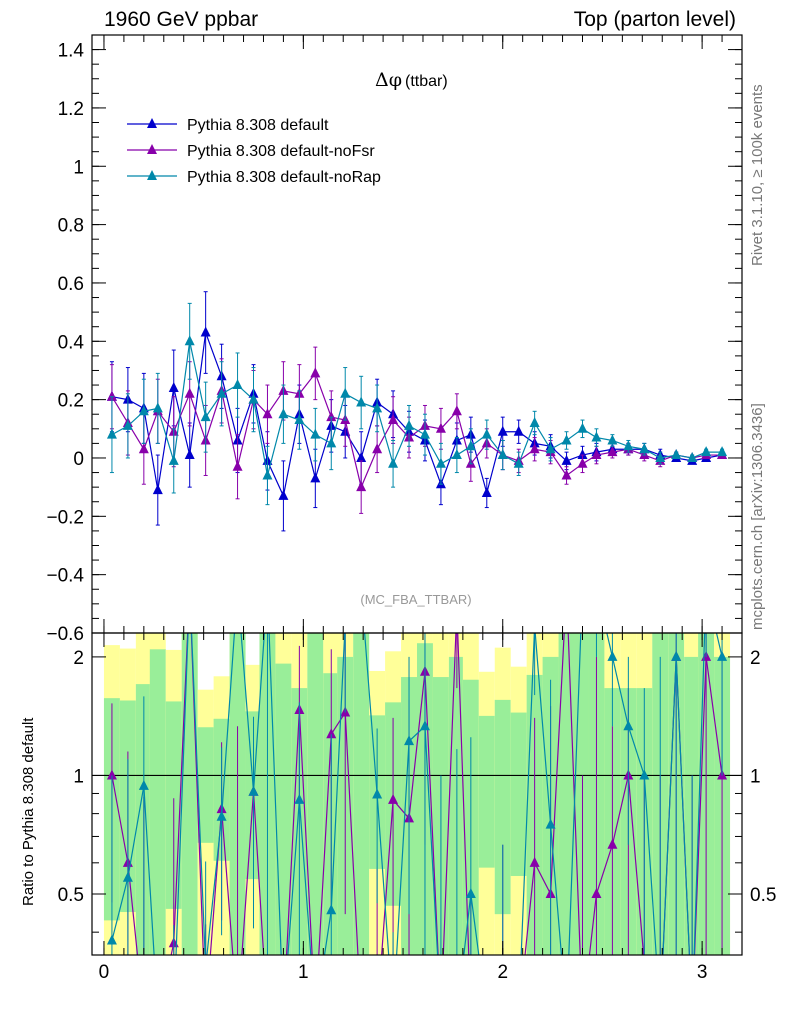  I want to click on ratio-tick-label-right: 1, so click(755, 776).